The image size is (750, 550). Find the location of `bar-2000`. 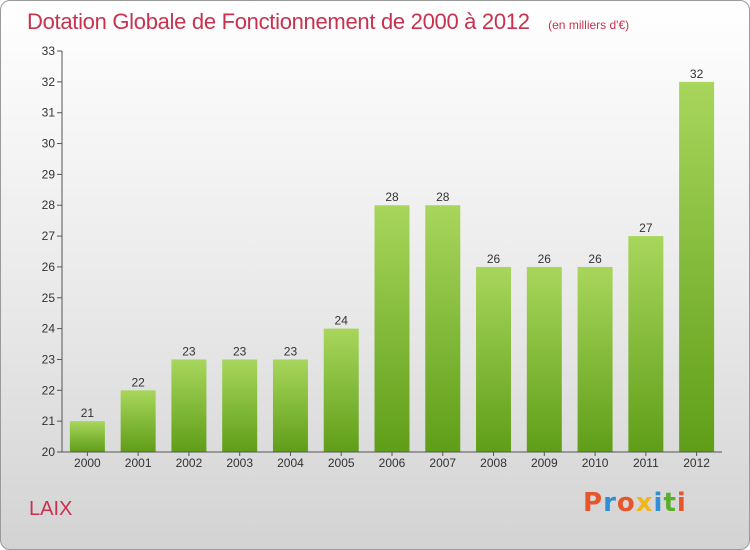

bar-2000 is located at coordinates (87, 436).